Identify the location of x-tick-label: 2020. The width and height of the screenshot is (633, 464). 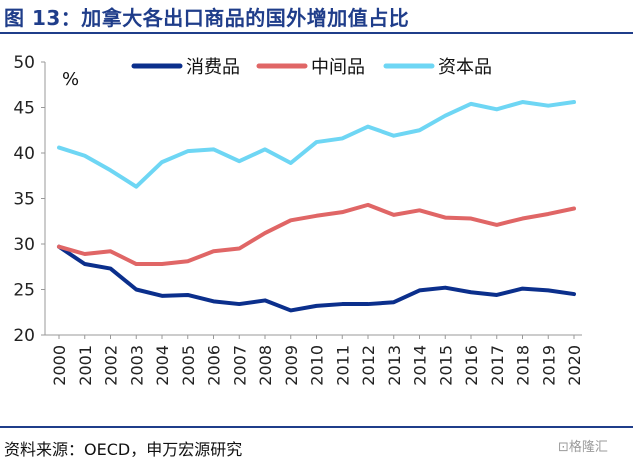
(574, 365).